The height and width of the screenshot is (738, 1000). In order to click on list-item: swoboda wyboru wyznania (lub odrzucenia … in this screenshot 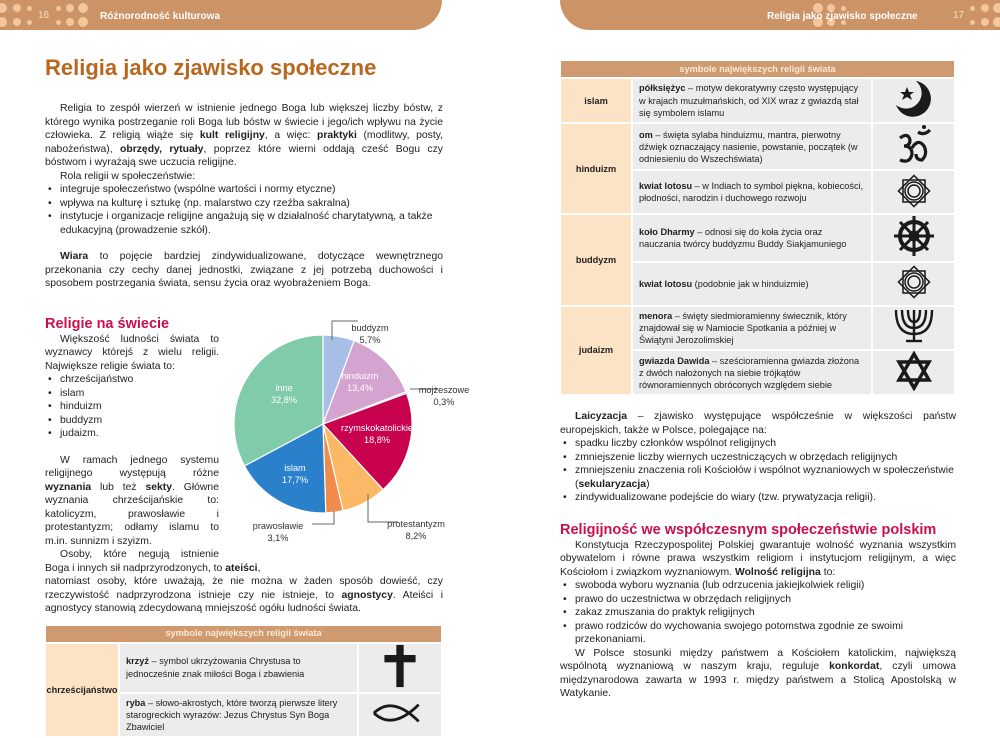, I will do `click(758, 586)`.